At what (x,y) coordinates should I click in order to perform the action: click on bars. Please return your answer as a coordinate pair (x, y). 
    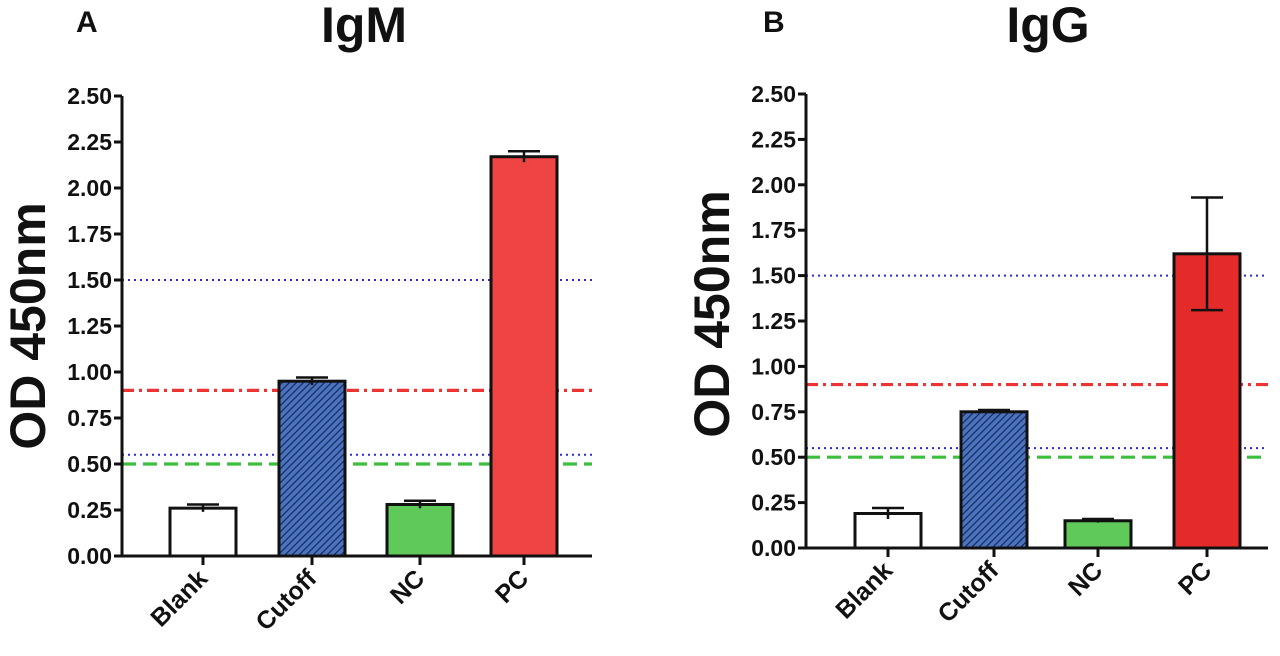
    Looking at the image, I should click on (1047, 401).